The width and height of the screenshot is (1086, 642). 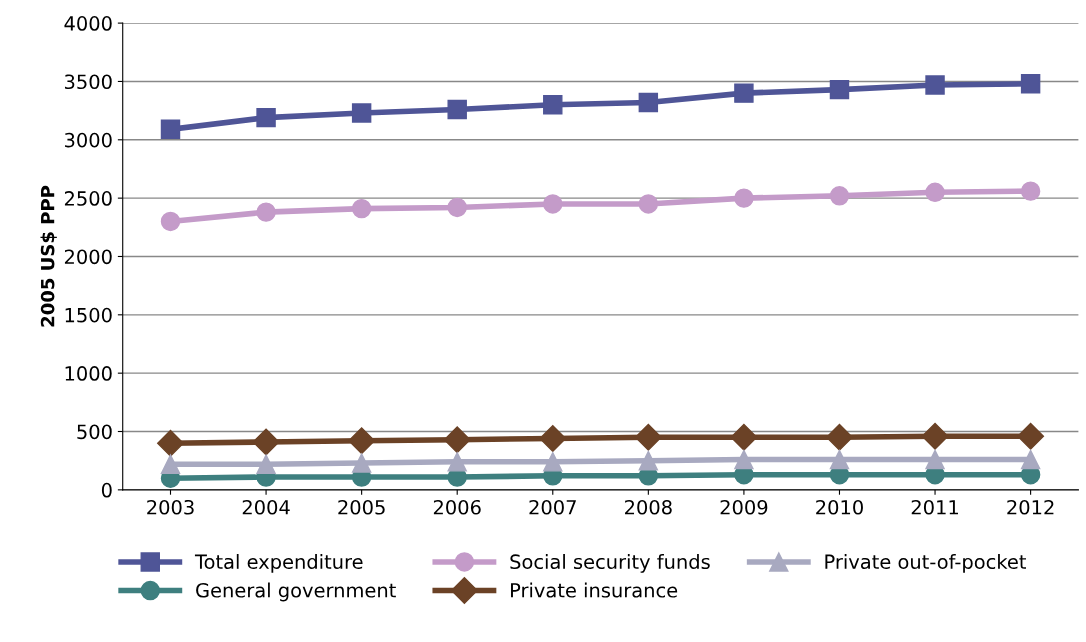 What do you see at coordinates (88, 315) in the screenshot?
I see `y-tick-label: 1500` at bounding box center [88, 315].